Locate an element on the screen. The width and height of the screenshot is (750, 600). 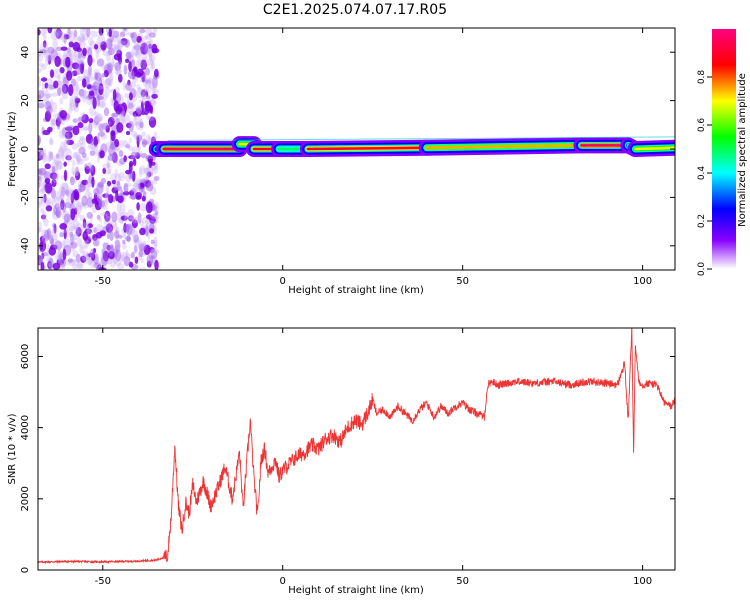
figure-title: C2E1.2025.074.07.17.R05 is located at coordinates (355, 10).